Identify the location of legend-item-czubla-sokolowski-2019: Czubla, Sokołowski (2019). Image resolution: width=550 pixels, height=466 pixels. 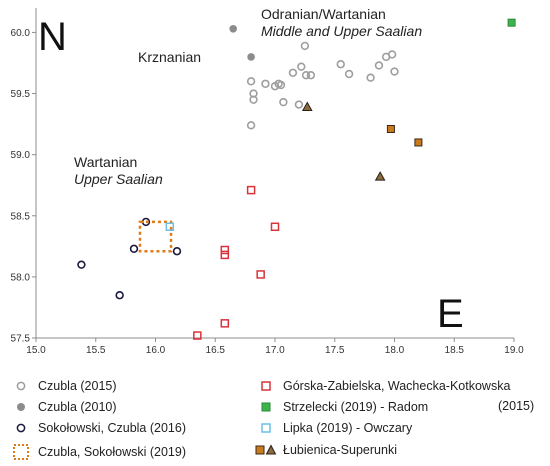
(98, 452).